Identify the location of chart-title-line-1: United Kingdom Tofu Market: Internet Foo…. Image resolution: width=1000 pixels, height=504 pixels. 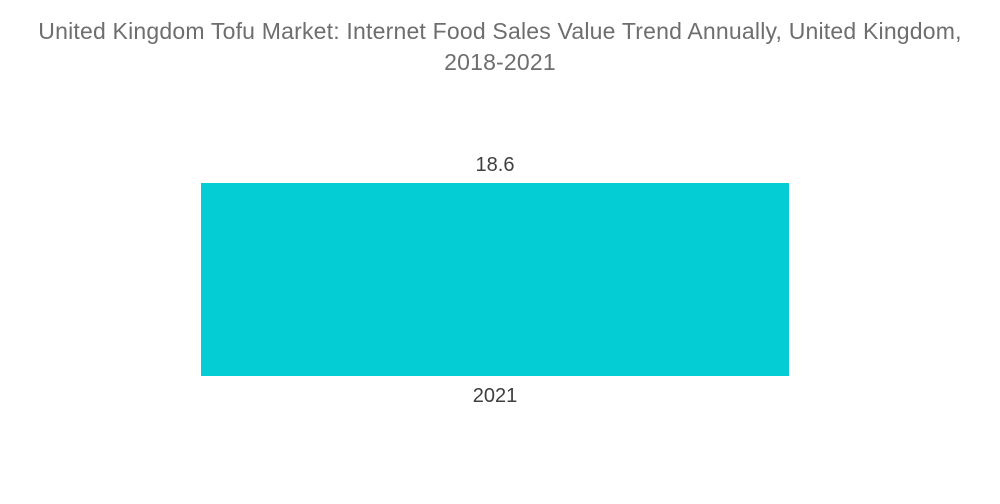
(500, 31).